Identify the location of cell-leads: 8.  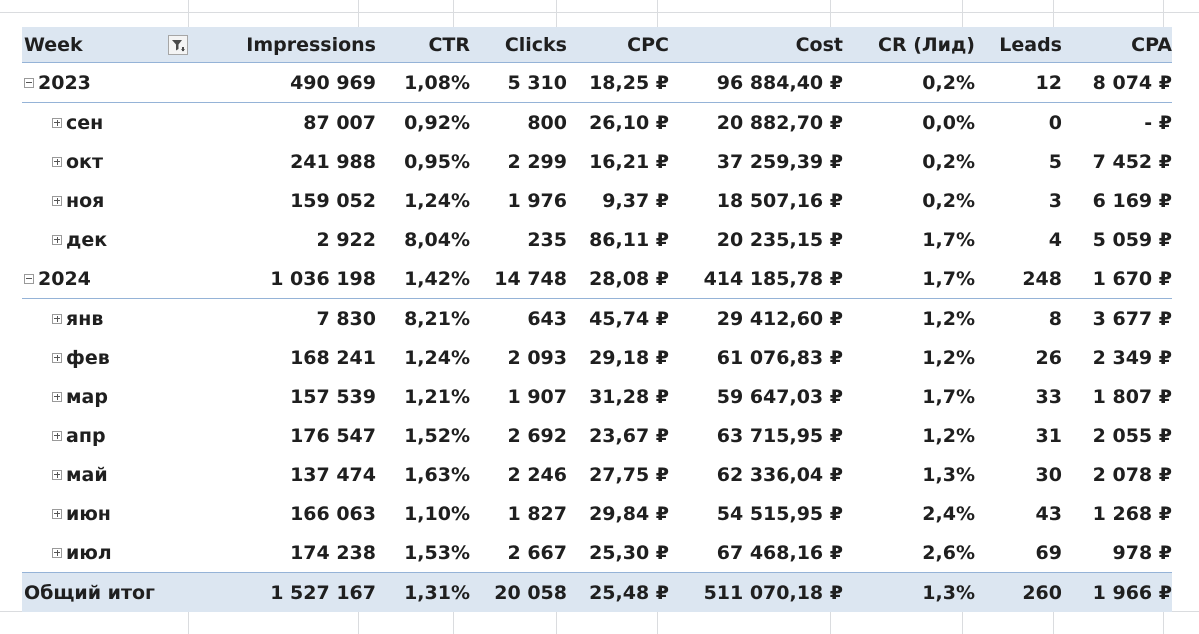
(1055, 318).